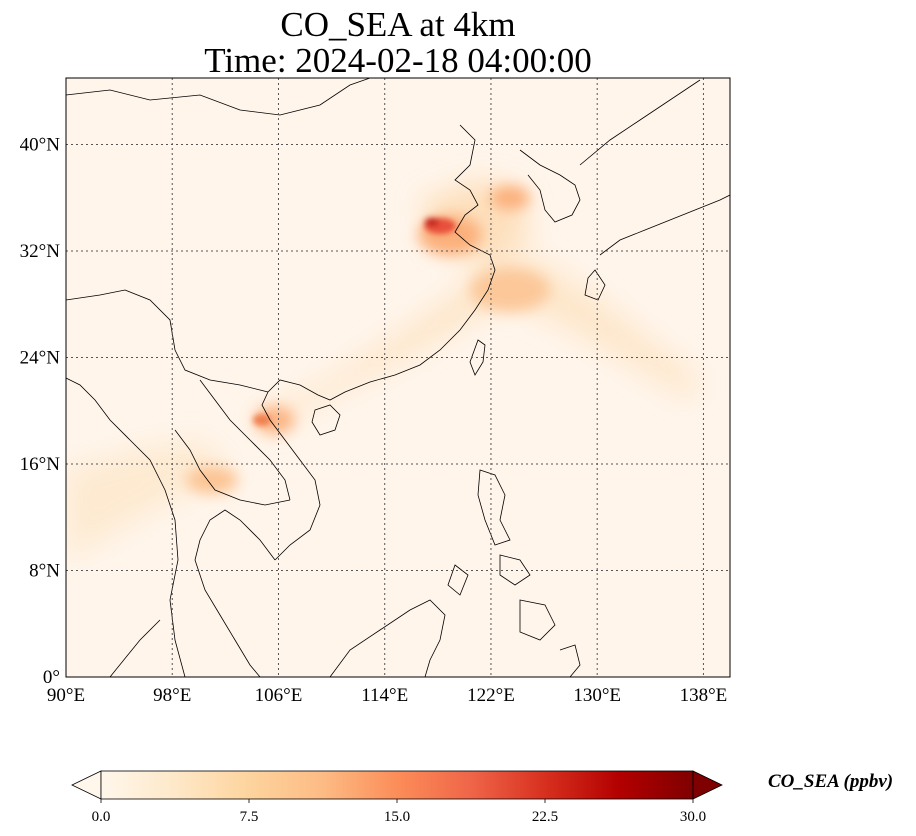 Image resolution: width=916 pixels, height=836 pixels. What do you see at coordinates (275, 420) in the screenshot?
I see `hotspot-vietnam-outer` at bounding box center [275, 420].